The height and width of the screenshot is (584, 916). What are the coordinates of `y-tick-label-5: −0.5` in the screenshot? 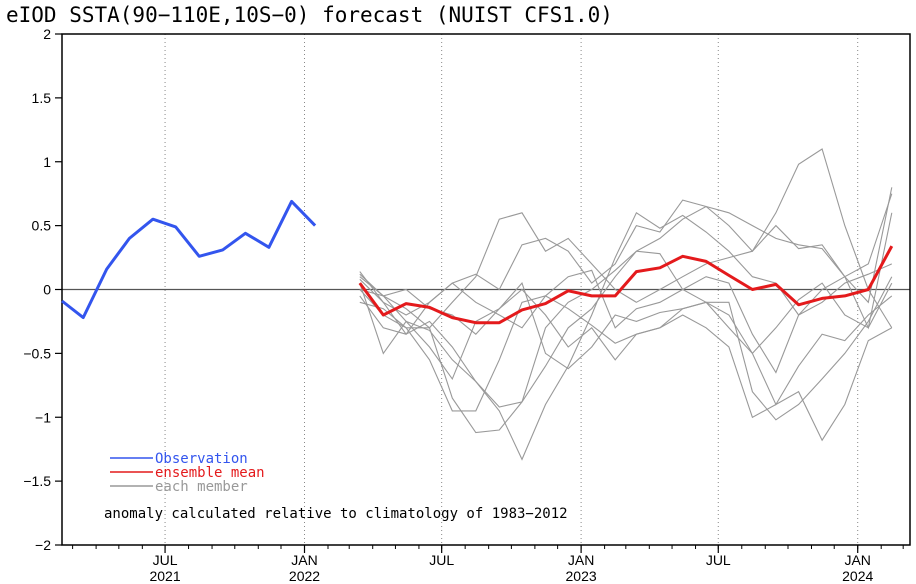 It's located at (37, 353).